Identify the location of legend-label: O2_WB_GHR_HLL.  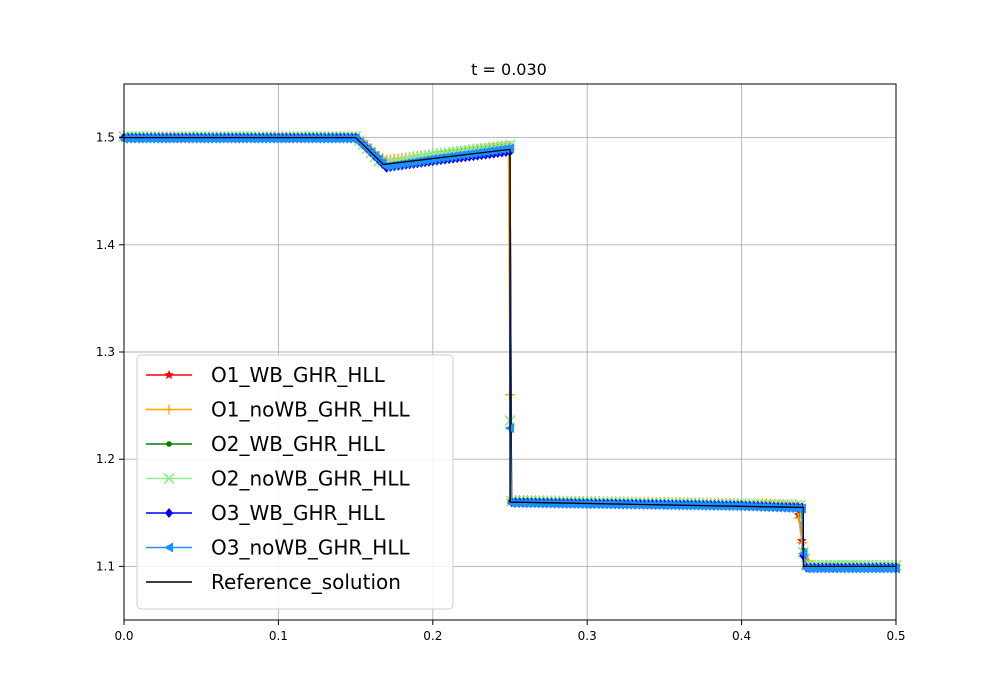
(298, 444).